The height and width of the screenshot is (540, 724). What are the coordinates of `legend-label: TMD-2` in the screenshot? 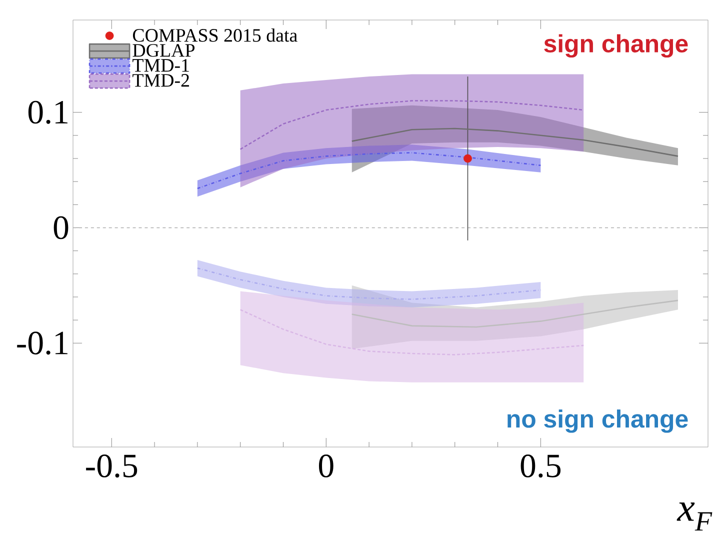 It's located at (160, 80).